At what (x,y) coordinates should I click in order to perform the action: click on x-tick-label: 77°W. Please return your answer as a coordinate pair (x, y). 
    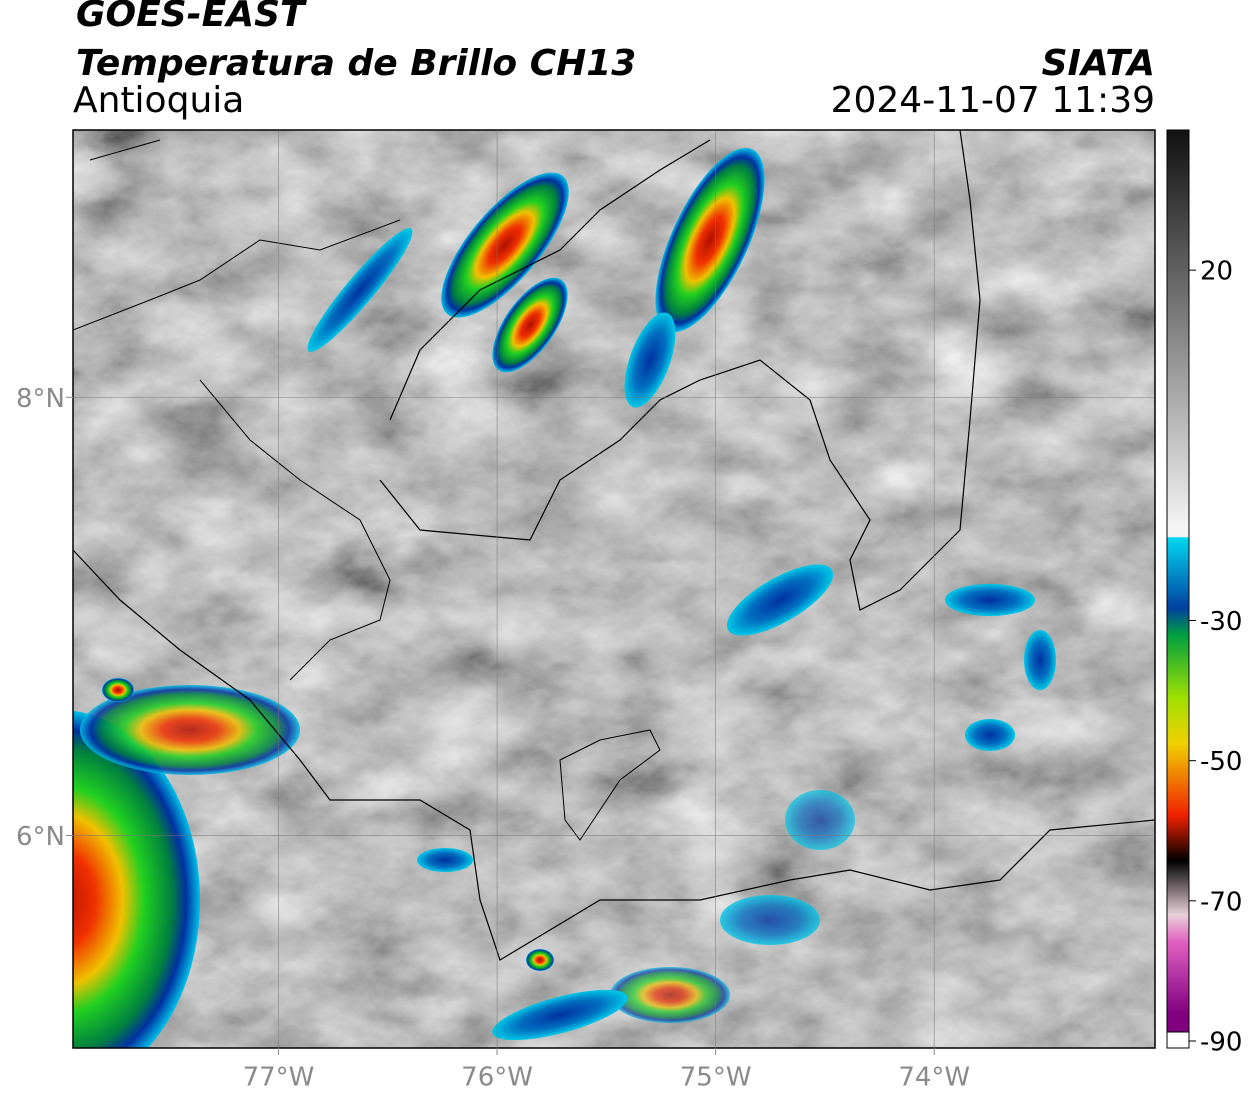
    Looking at the image, I should click on (279, 1078).